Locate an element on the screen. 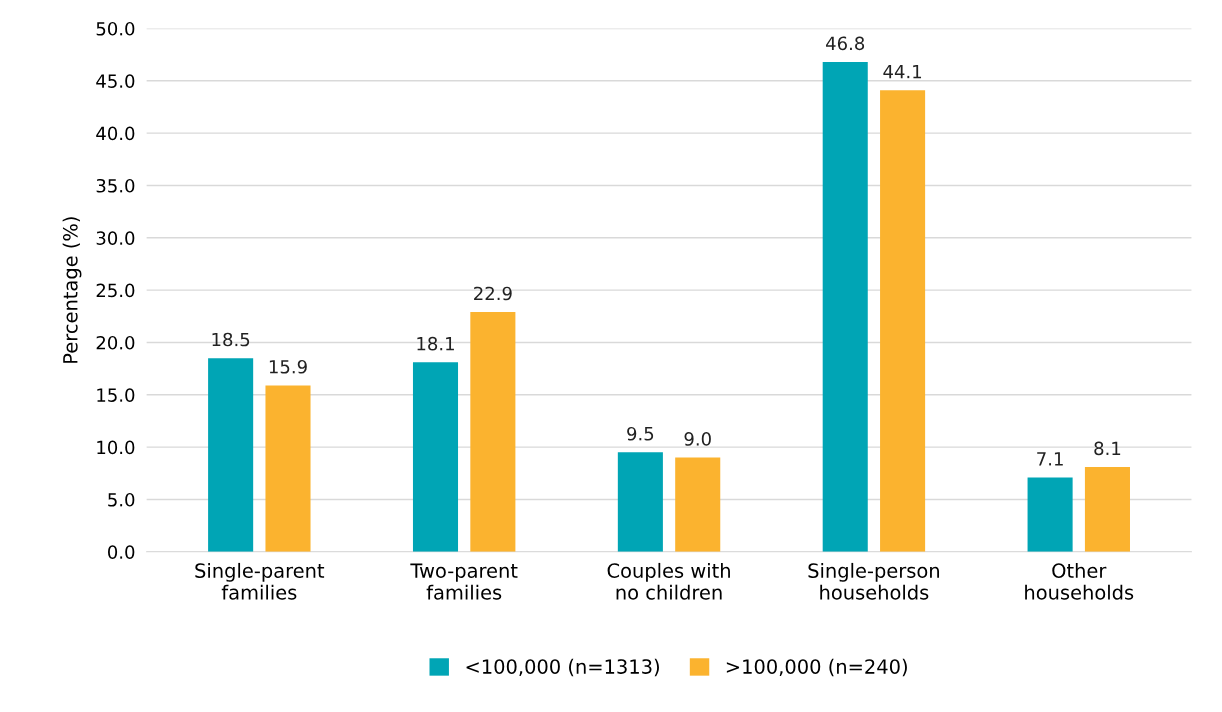 The width and height of the screenshot is (1222, 712). data-label: 7.1 is located at coordinates (1050, 459).